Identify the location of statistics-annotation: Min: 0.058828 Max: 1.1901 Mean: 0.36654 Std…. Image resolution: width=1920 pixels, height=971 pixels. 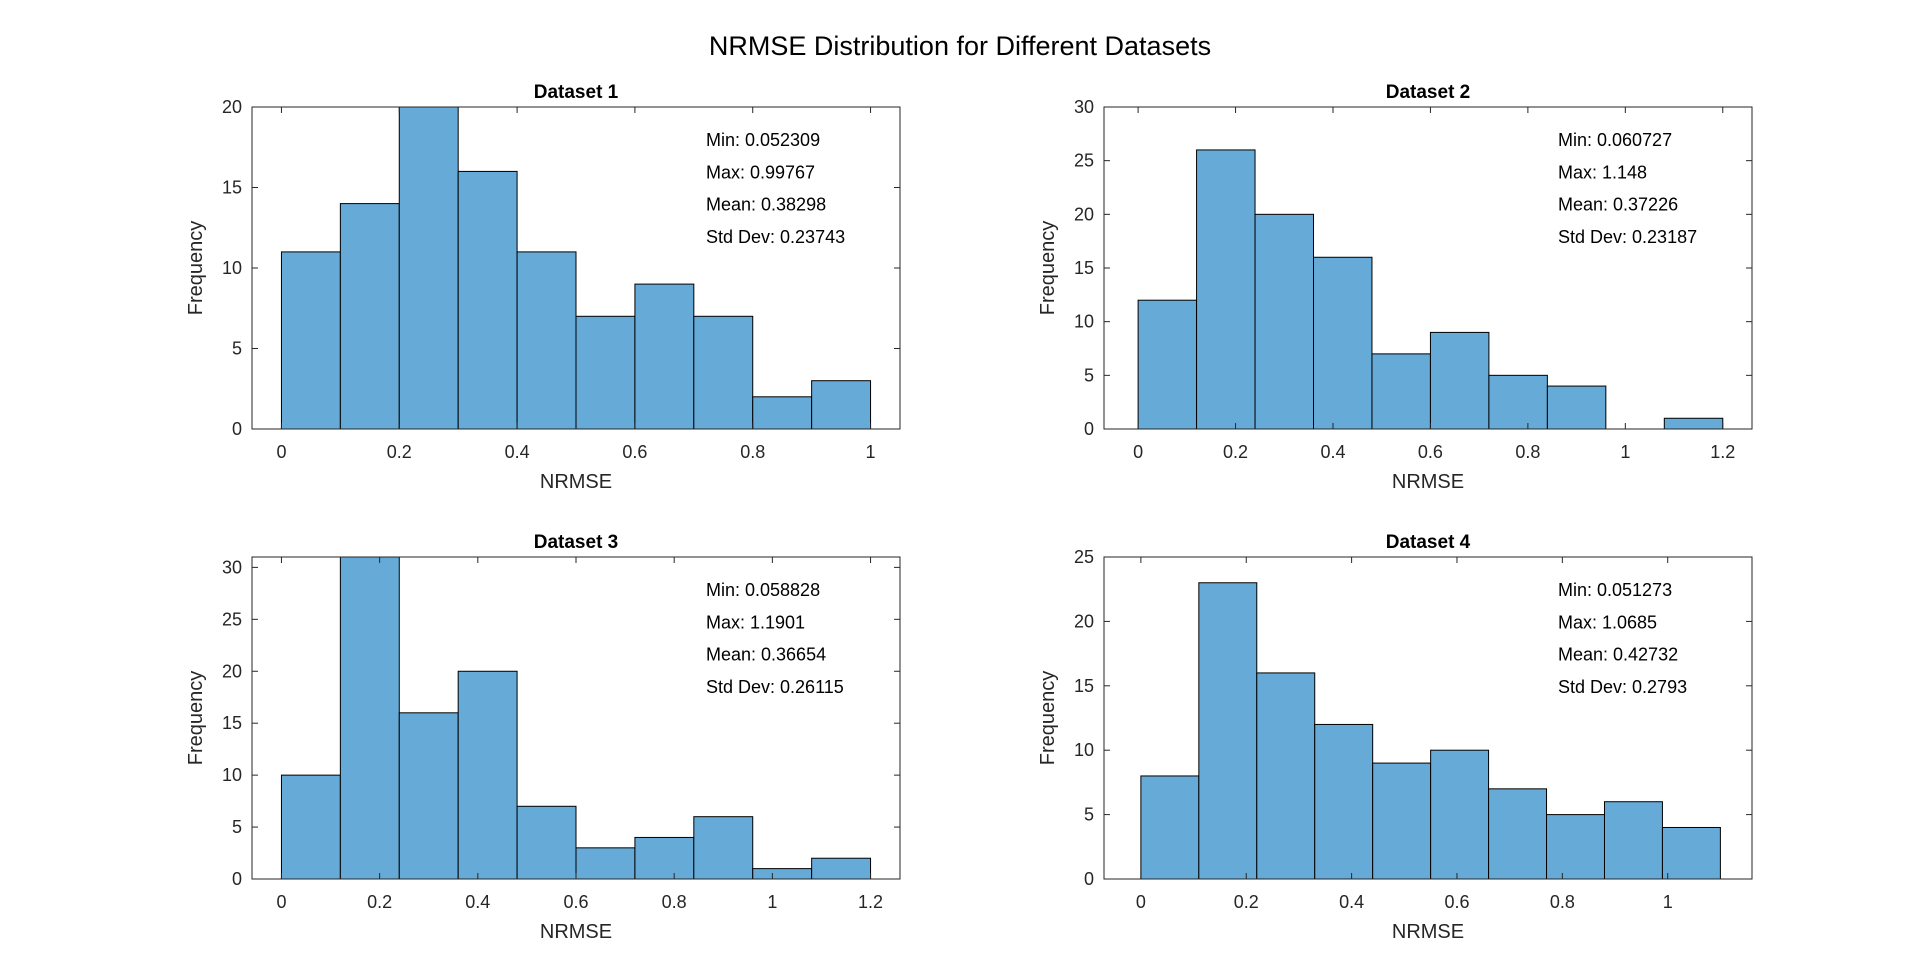
(775, 638).